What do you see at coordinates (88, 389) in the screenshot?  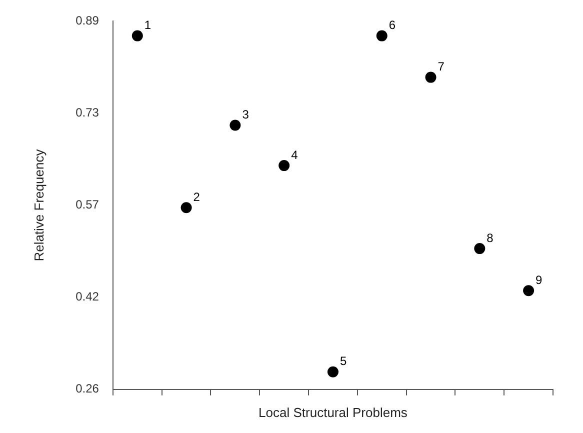 I see `y-tick-label: 0.26` at bounding box center [88, 389].